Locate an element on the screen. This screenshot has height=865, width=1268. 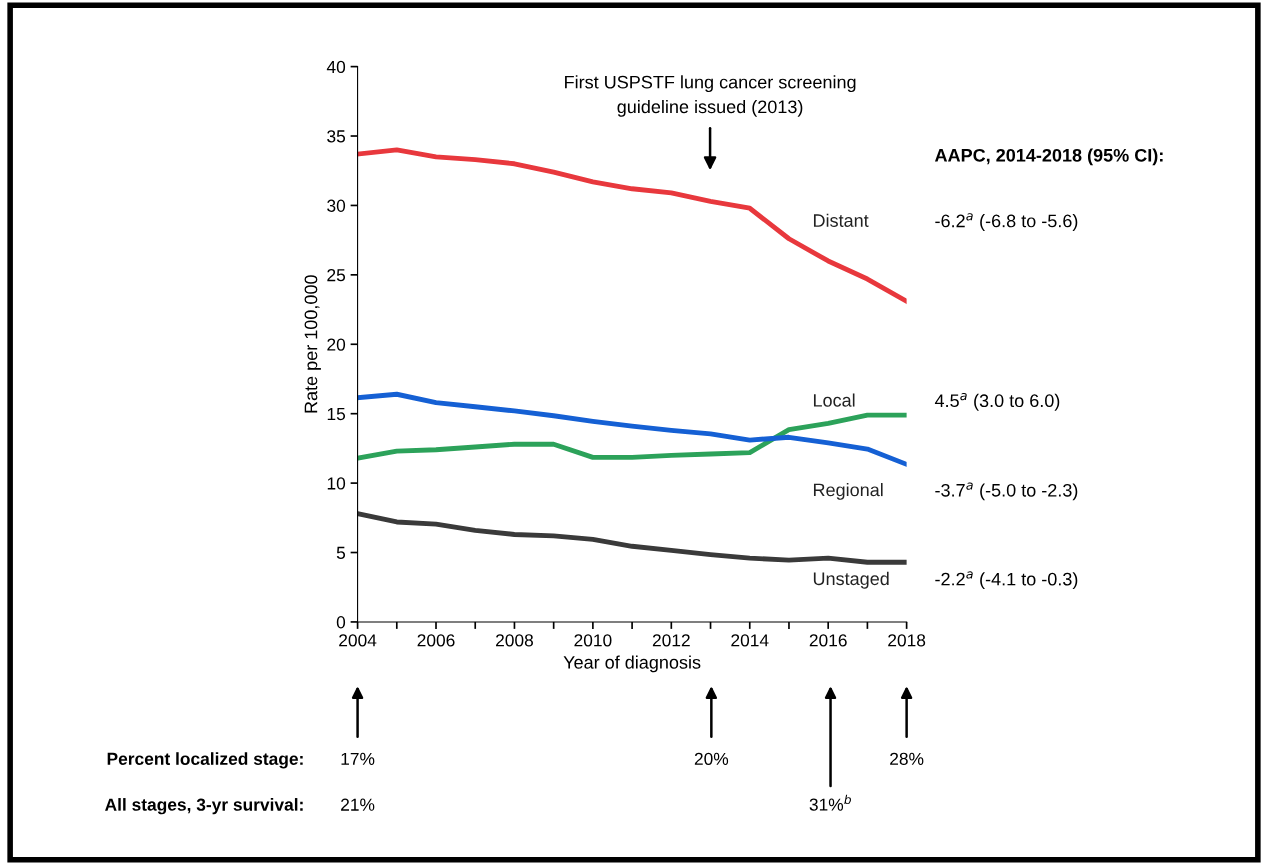
text: All stages, 3-yr survival: is located at coordinates (204, 806).